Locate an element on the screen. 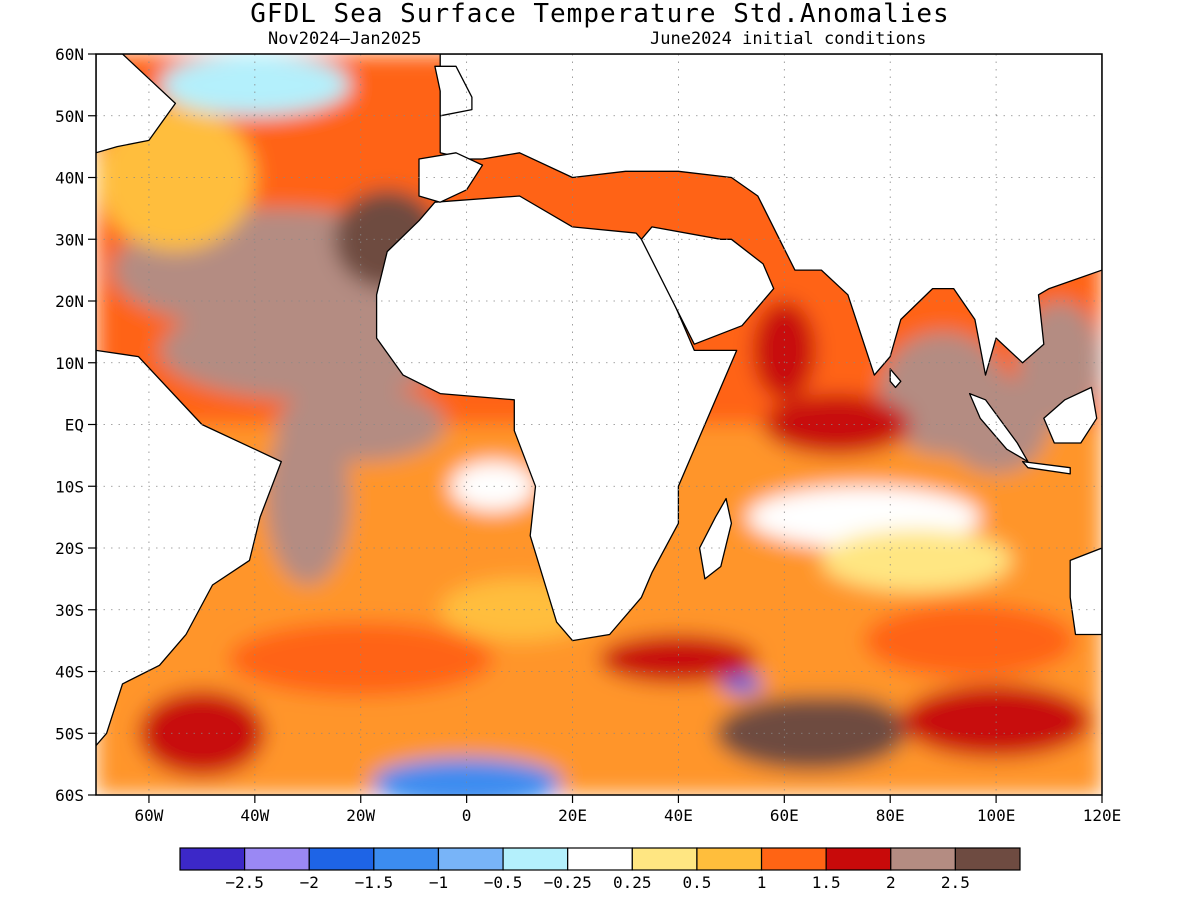 The height and width of the screenshot is (900, 1200). landmass-sumatra is located at coordinates (998, 427).